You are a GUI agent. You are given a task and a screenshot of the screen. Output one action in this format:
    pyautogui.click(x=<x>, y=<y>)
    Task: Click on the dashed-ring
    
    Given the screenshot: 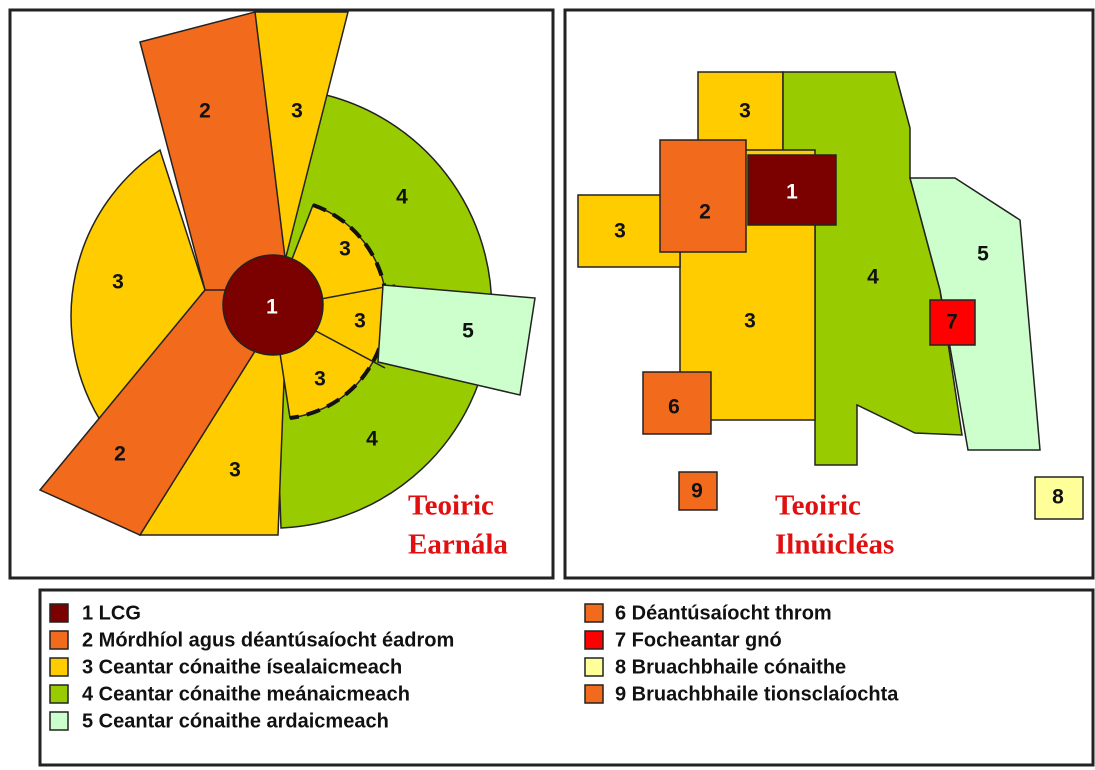 What is the action you would take?
    pyautogui.click(x=339, y=311)
    